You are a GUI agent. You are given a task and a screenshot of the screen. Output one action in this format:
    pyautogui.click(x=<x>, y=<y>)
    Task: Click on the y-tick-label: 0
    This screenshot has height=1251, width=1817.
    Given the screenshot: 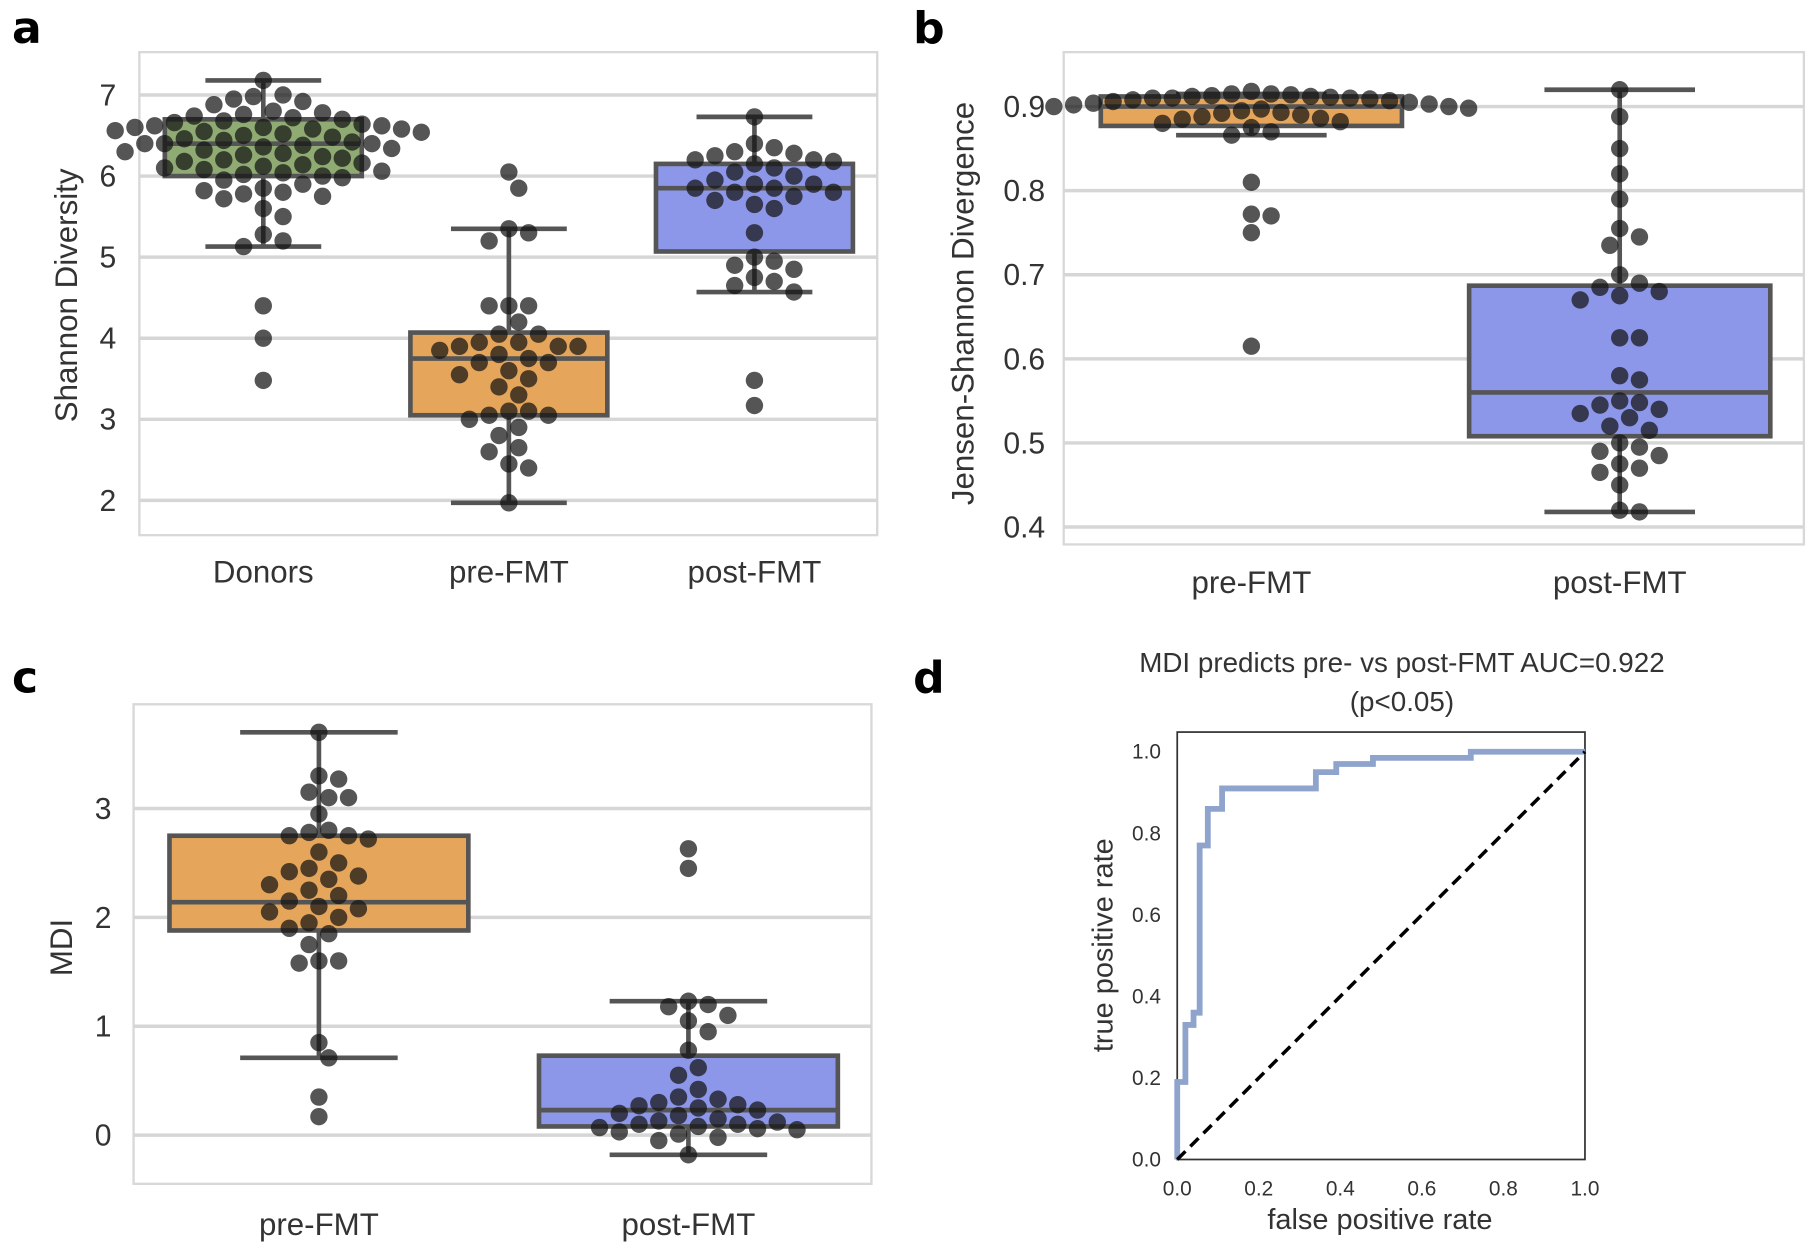 What is the action you would take?
    pyautogui.click(x=103, y=1136)
    